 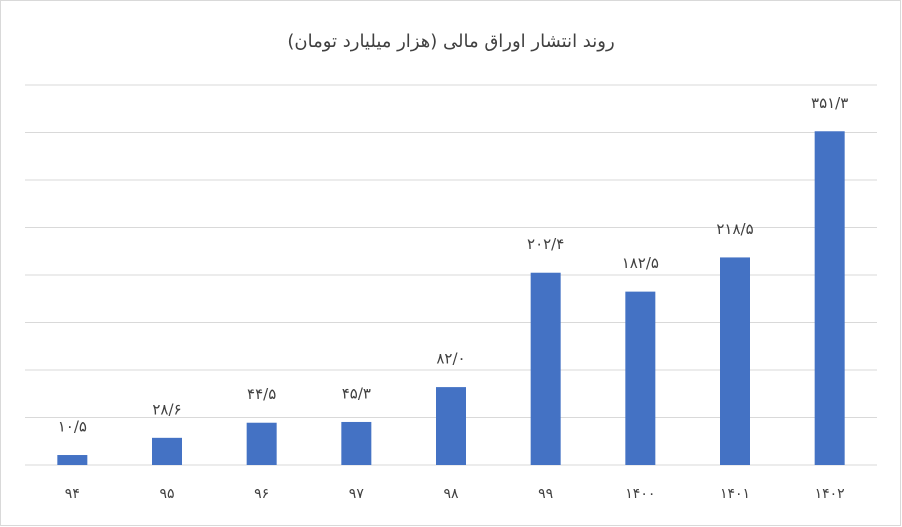 What do you see at coordinates (261, 394) in the screenshot?
I see `data-label: ۴۴/۵` at bounding box center [261, 394].